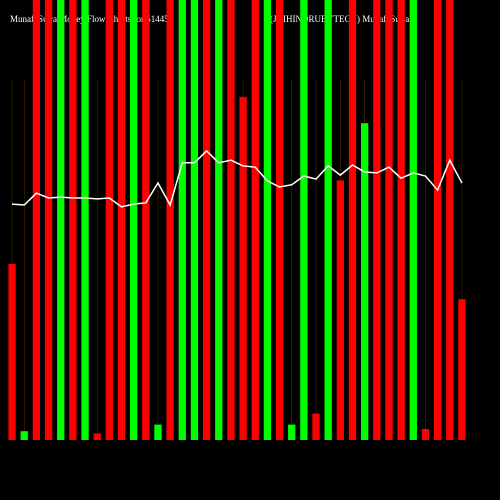  What do you see at coordinates (339, 19) in the screenshot?
I see `chart-subtitle: (JAIHINDRUBYTECH) MunafaSutra` at bounding box center [339, 19].